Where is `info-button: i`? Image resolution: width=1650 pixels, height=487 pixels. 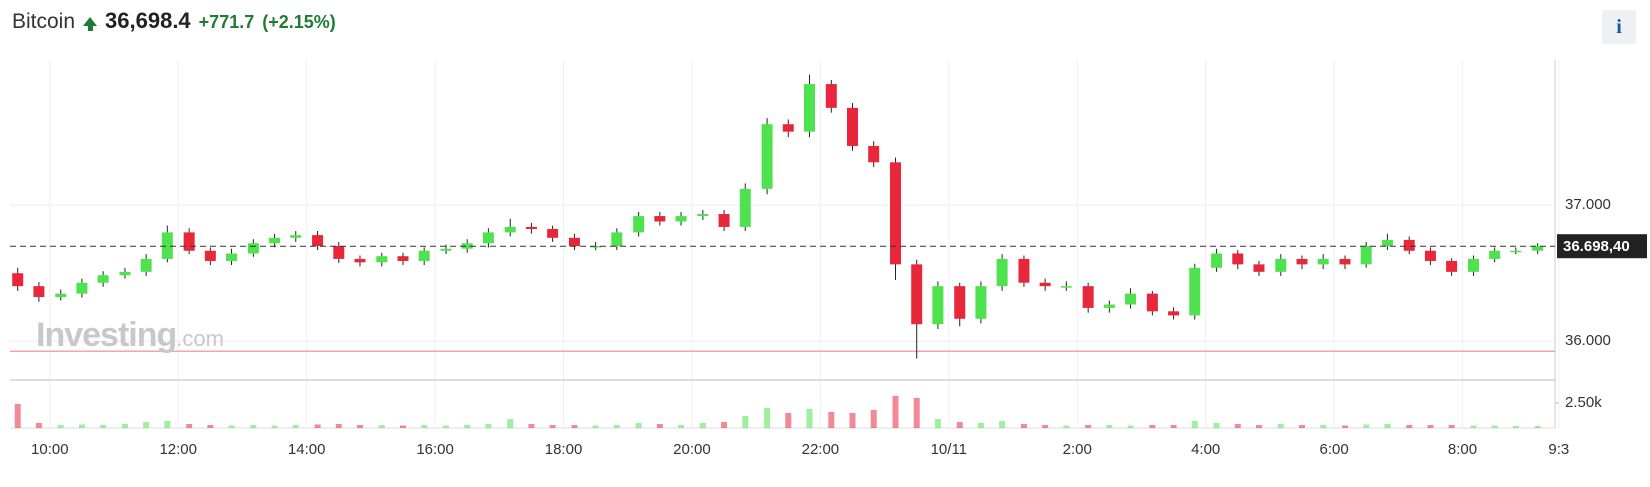
info-button: i is located at coordinates (1619, 27).